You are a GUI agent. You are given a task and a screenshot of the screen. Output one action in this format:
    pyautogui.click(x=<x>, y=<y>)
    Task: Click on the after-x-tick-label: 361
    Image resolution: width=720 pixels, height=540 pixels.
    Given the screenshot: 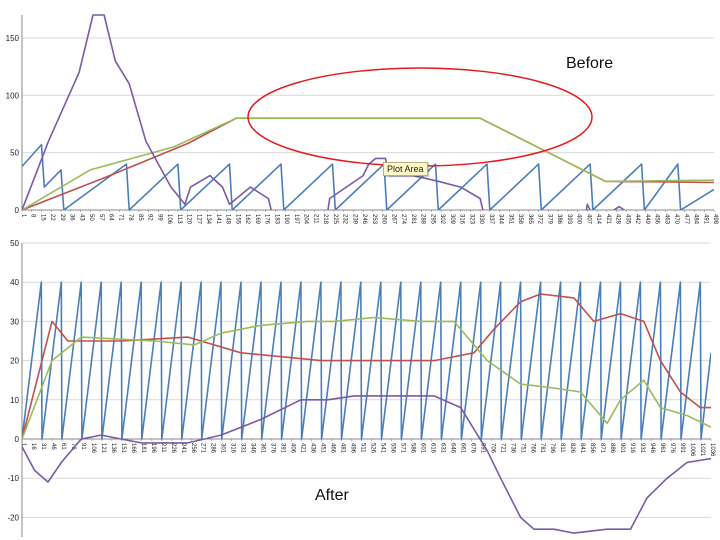 What is the action you would take?
    pyautogui.click(x=263, y=448)
    